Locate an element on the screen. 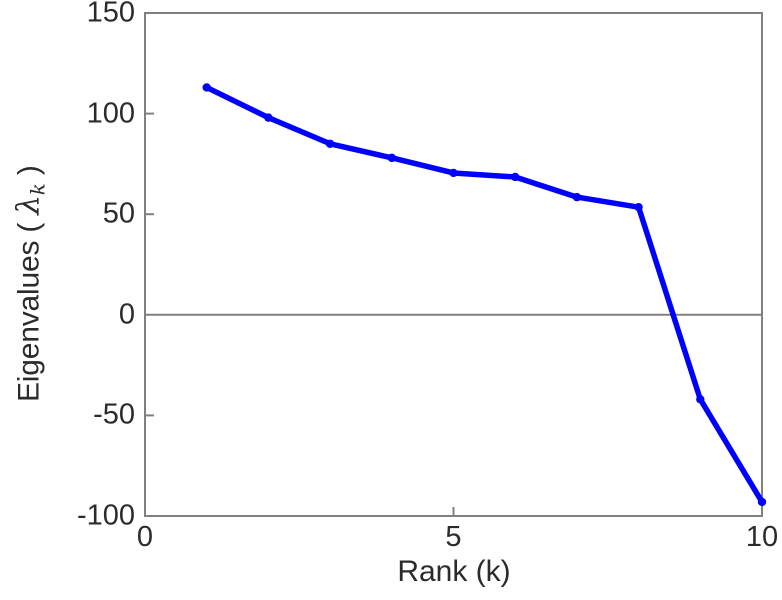 This screenshot has width=782, height=600. y-tick-label: 50 is located at coordinates (118, 213).